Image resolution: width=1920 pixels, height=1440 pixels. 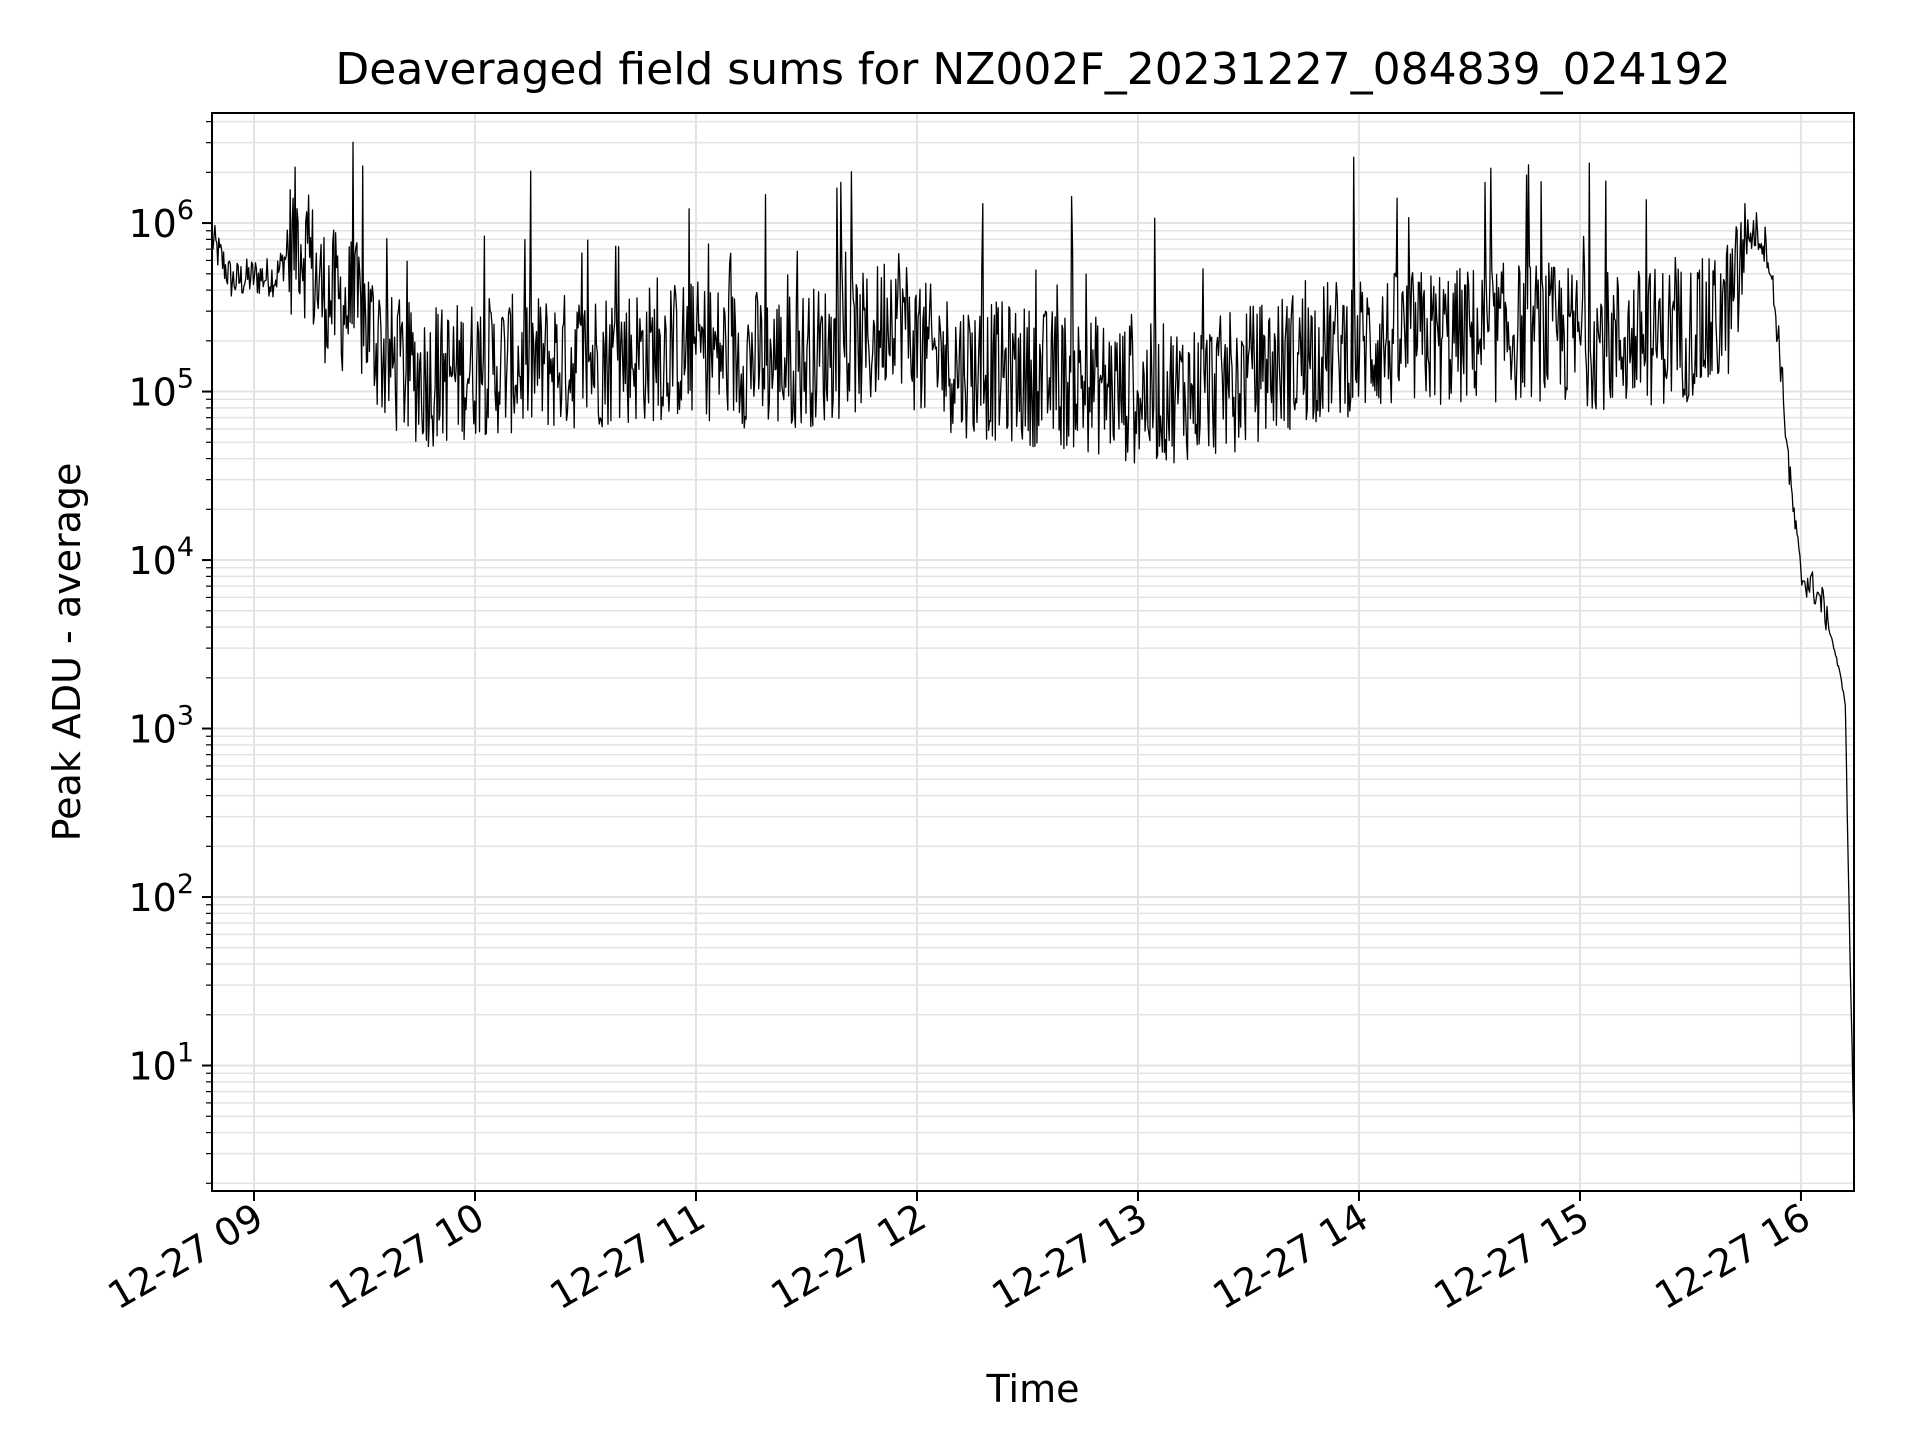 I want to click on y-axis-label: Peak ADU - average, so click(x=67, y=652).